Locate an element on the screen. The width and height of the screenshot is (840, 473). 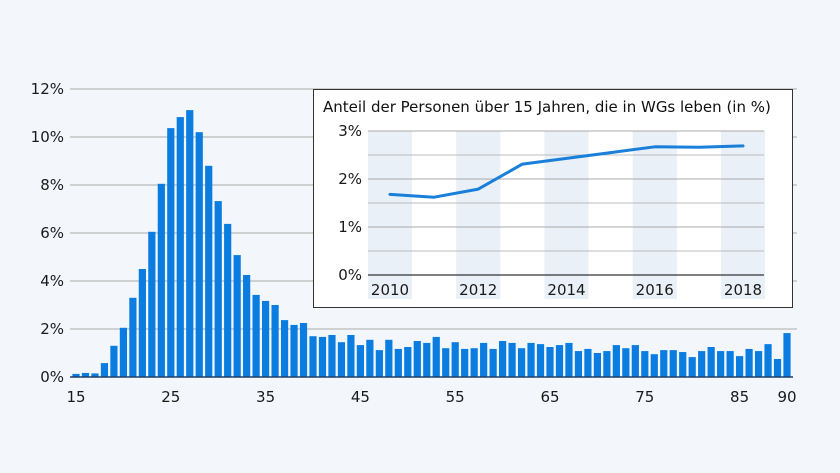
inset-gridlines is located at coordinates (566, 191).